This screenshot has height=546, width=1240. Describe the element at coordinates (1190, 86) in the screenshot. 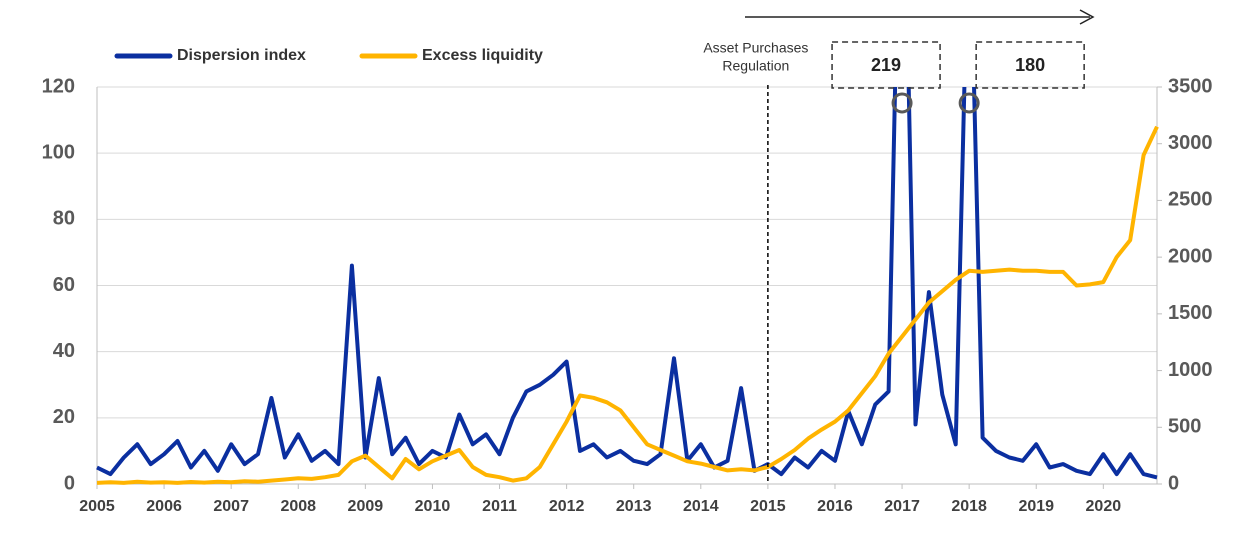

I see `y2-tick-label: 3500` at that location.